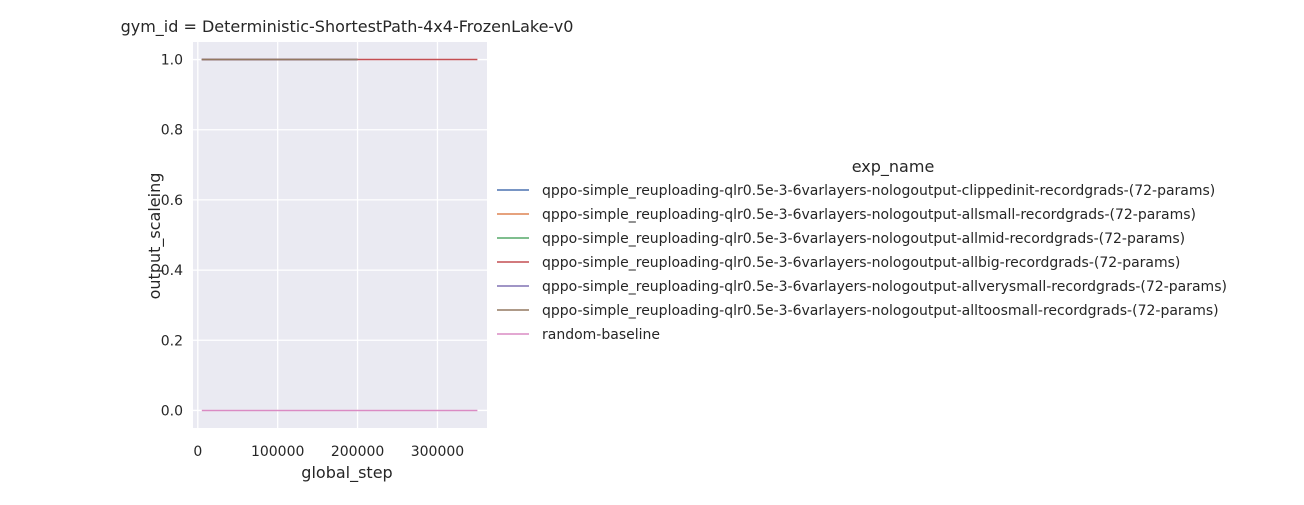  I want to click on y-tick-label: 0.2, so click(172, 341).